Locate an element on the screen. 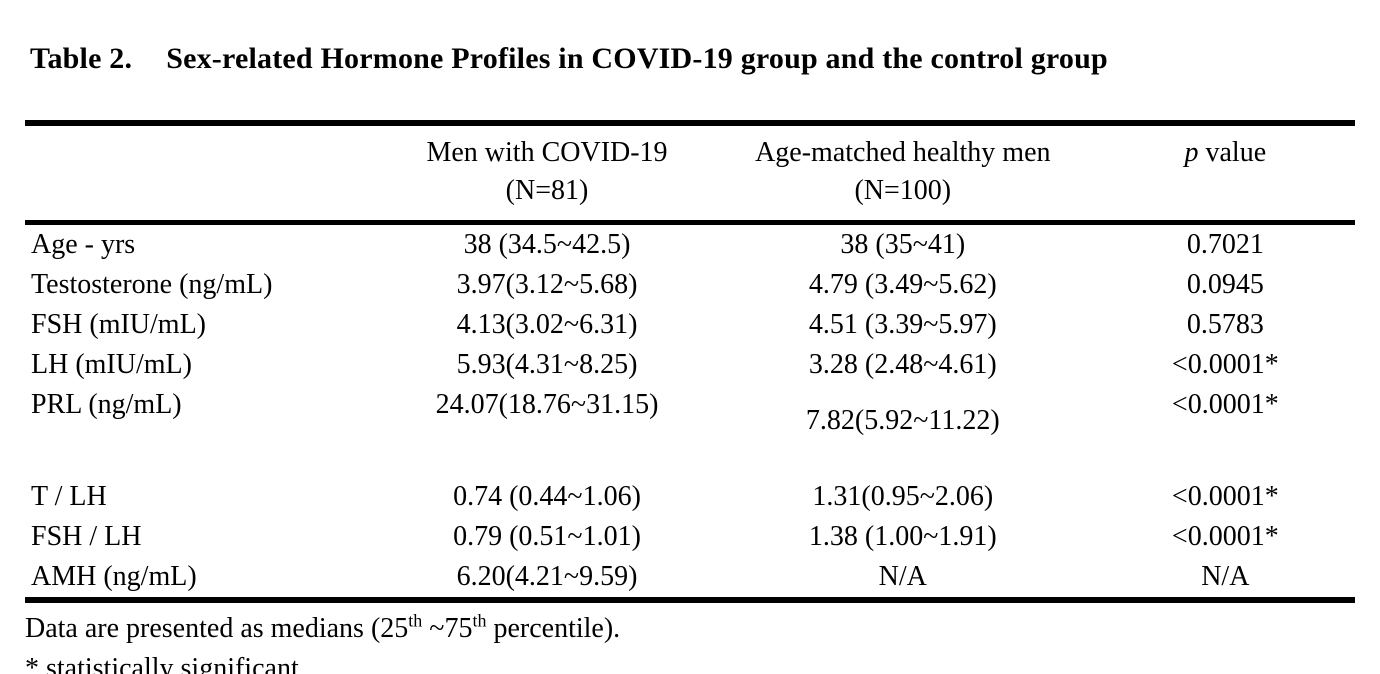 This screenshot has height=674, width=1380. table-title-label: Table 2. is located at coordinates (81, 58).